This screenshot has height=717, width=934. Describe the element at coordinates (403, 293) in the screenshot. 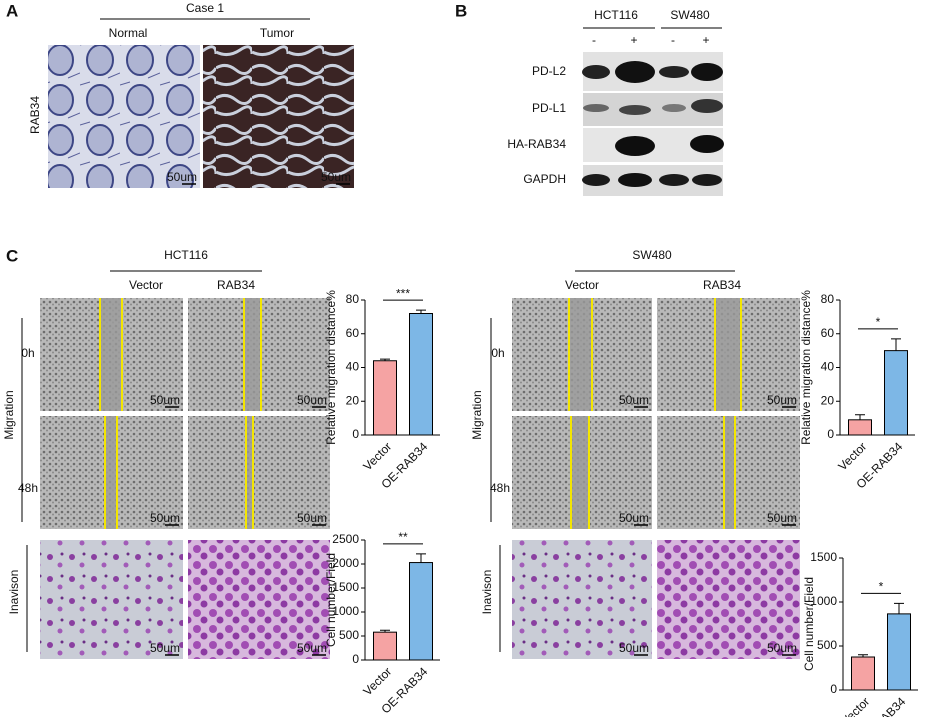

I see `significance: ***` at that location.